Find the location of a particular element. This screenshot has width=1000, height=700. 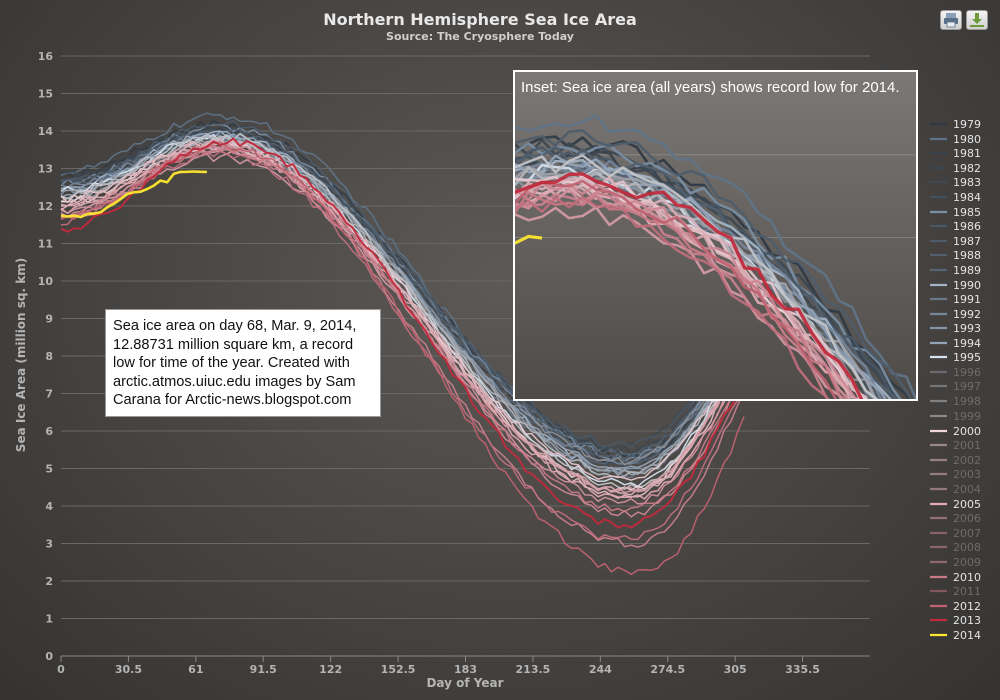

legend-label-1986: 1986 is located at coordinates (967, 226).